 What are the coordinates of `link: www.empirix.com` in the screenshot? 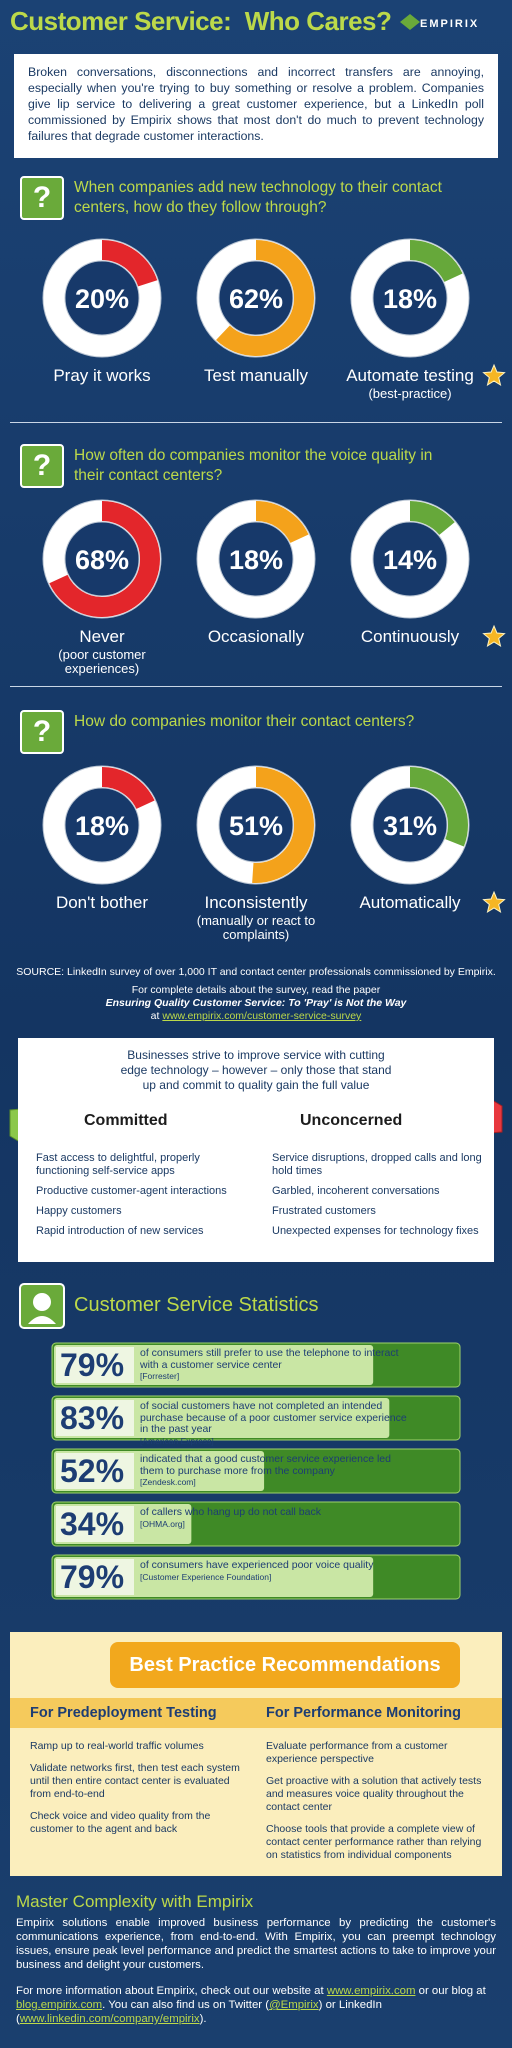 It's located at (371, 1991).